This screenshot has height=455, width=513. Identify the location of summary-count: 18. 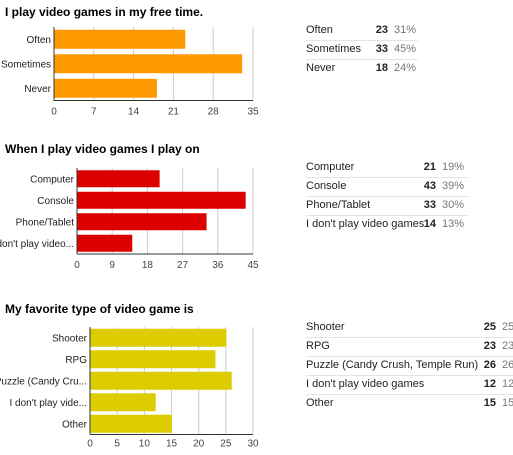
(381, 68).